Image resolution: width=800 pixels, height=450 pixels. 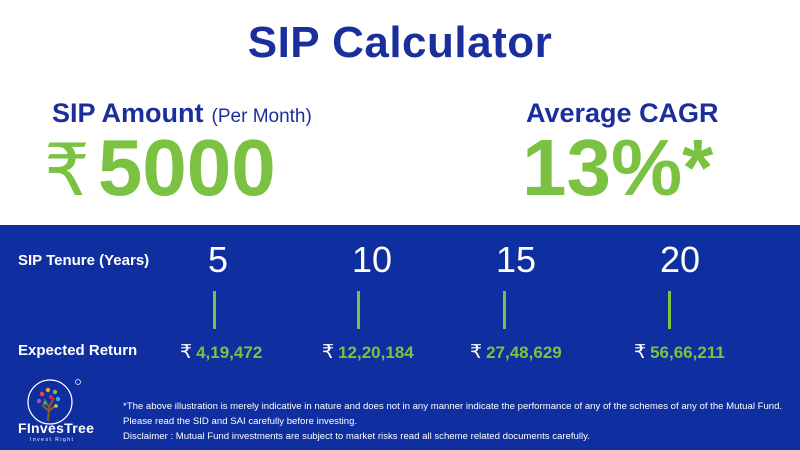 What do you see at coordinates (524, 352) in the screenshot?
I see `expected-return-value: 27,48,629` at bounding box center [524, 352].